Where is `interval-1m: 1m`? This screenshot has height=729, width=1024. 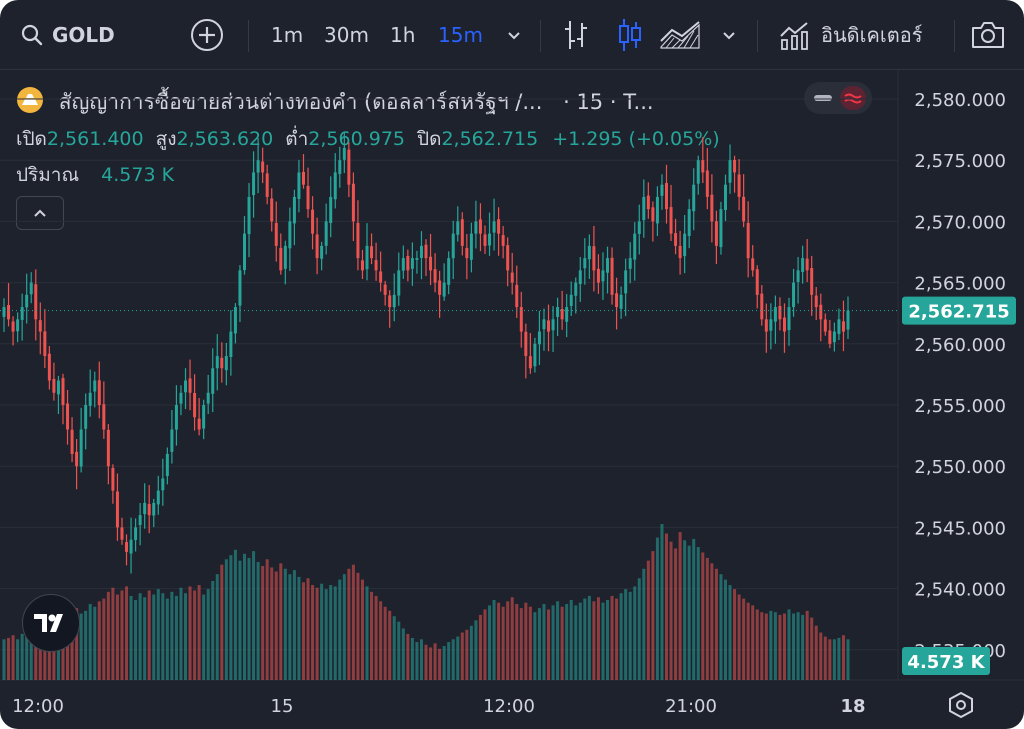 interval-1m: 1m is located at coordinates (287, 35).